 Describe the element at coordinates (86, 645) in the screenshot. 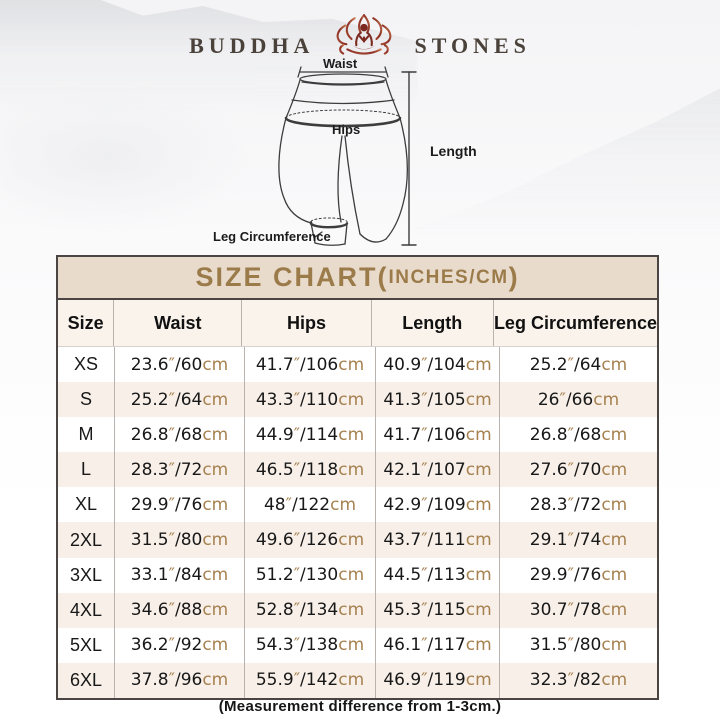

I see `cell-size: 5XL` at that location.